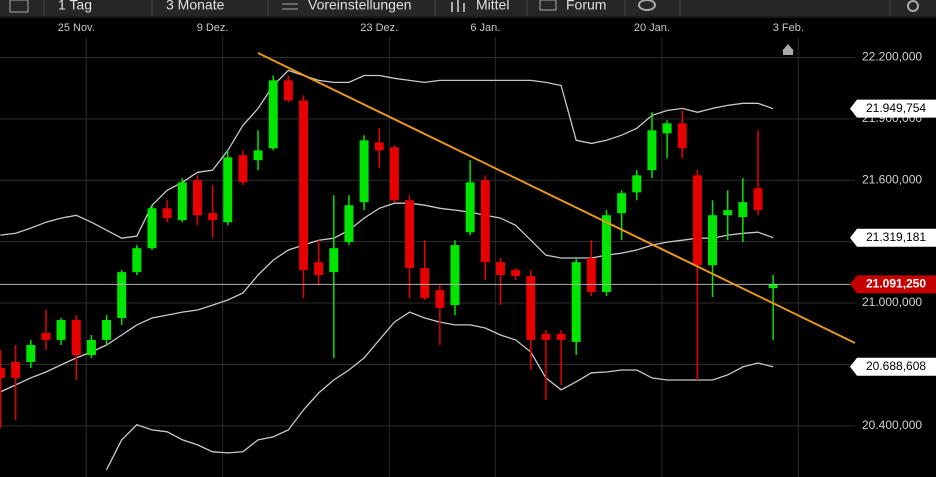 The width and height of the screenshot is (936, 477). What do you see at coordinates (652, 28) in the screenshot?
I see `x-tick-label: 20 Jan.` at bounding box center [652, 28].